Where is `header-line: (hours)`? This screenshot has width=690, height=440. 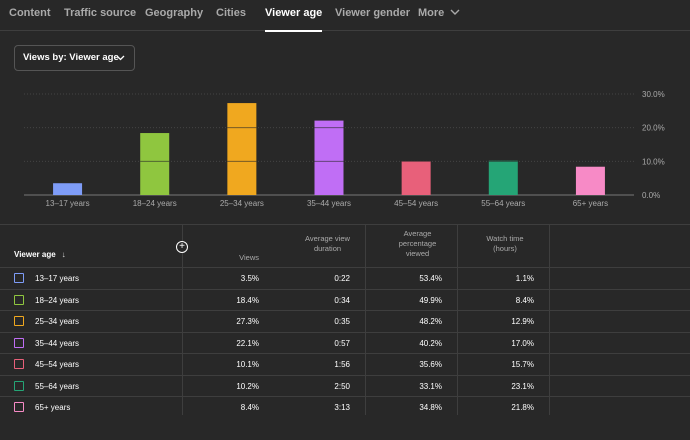
header-line: (hours) is located at coordinates (505, 248).